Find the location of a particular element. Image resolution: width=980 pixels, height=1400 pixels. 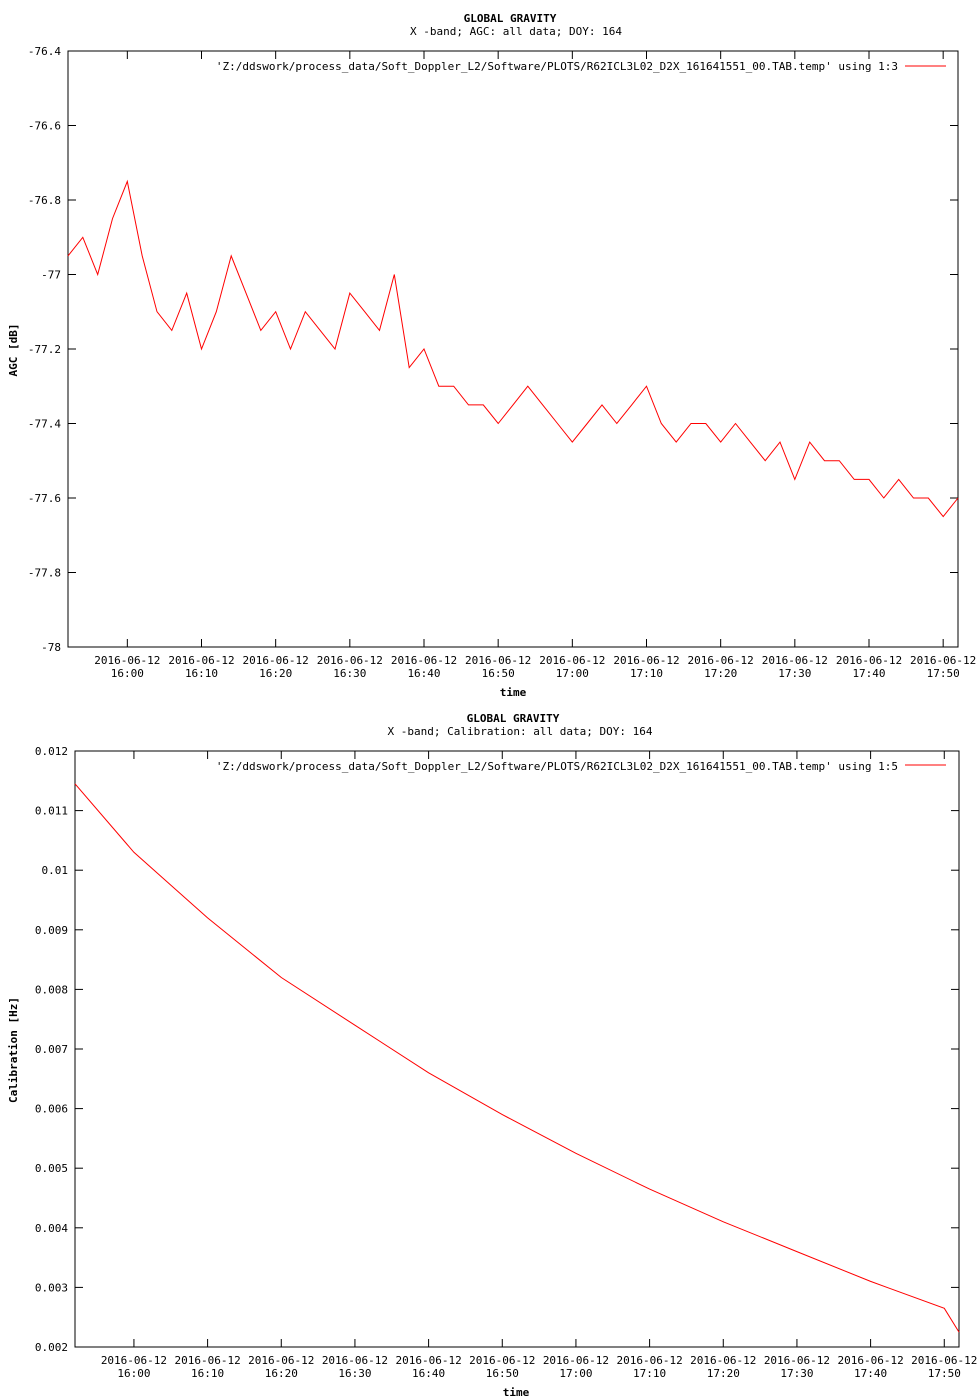

chart-cal-y-tick-label: 0.011 is located at coordinates (51, 811).